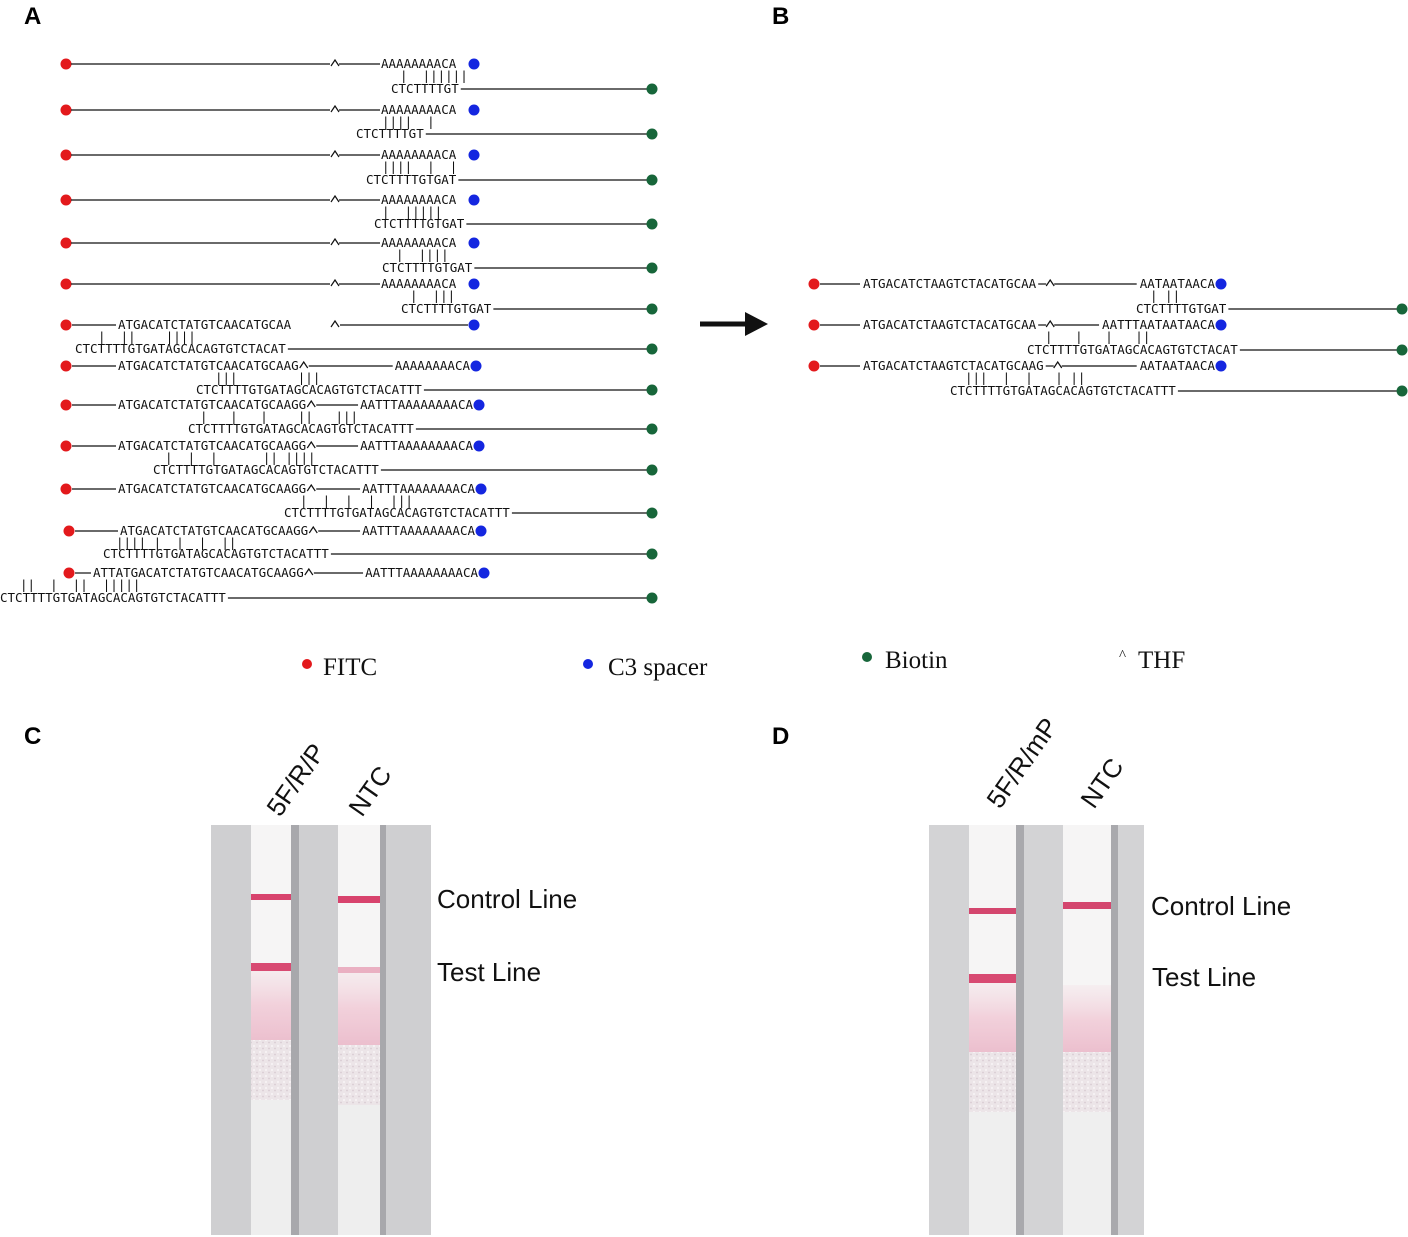 This screenshot has width=1408, height=1237. Describe the element at coordinates (198, 572) in the screenshot. I see `probe-sequence: ATTATGACATCTATGTCAACATGCAAGG` at that location.